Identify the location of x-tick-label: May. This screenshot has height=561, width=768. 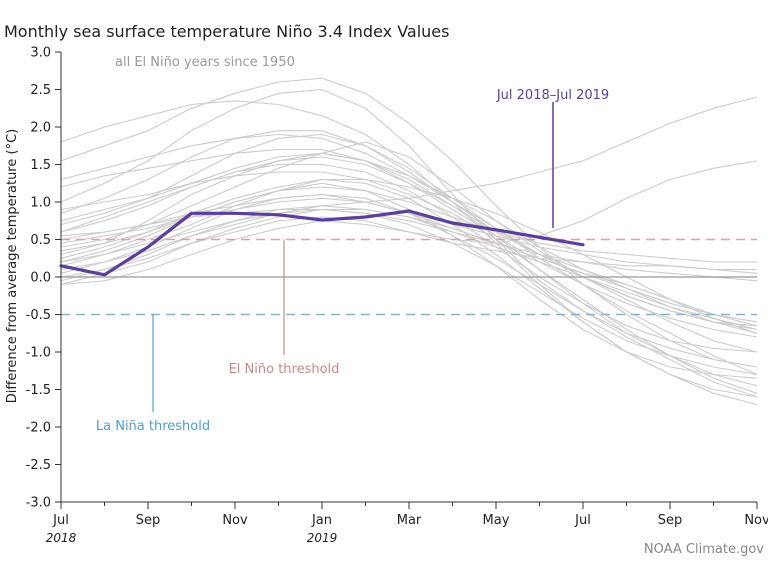
(496, 520).